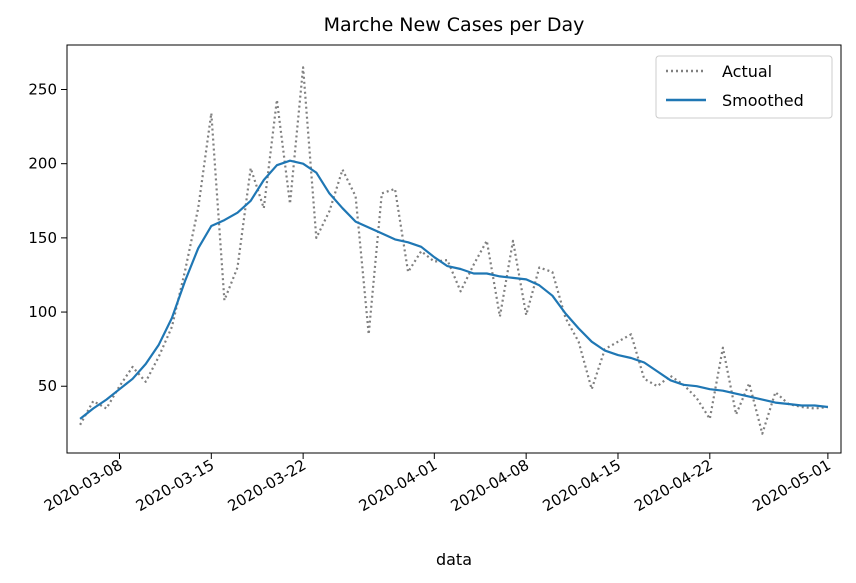 The width and height of the screenshot is (856, 583). I want to click on chart-title: Marche New Cases per Day, so click(454, 25).